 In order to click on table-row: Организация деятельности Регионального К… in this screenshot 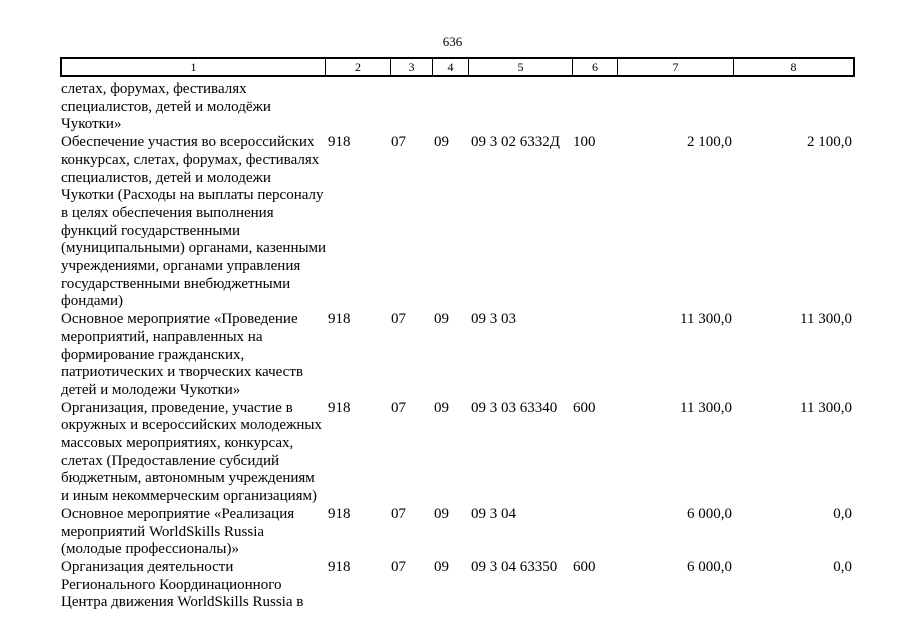, I will do `click(457, 585)`.